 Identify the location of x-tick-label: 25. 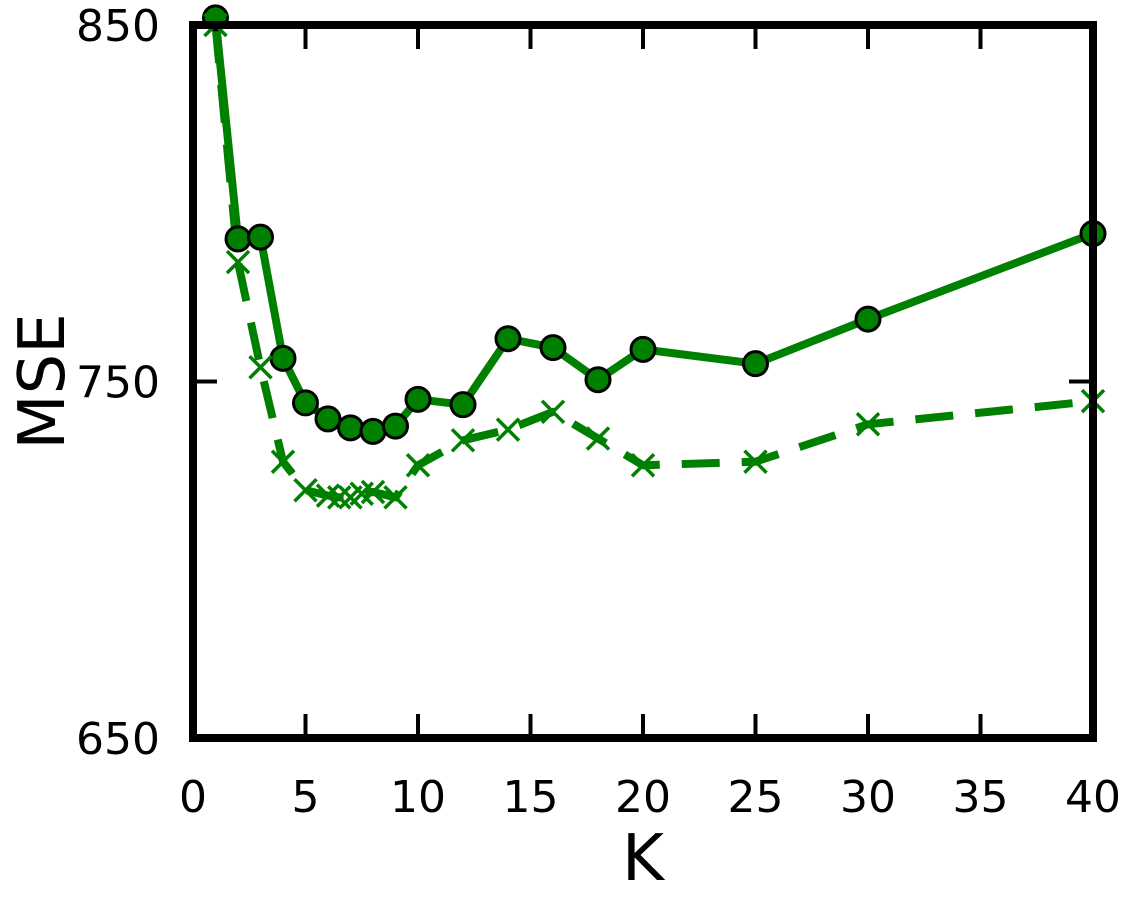
(756, 797).